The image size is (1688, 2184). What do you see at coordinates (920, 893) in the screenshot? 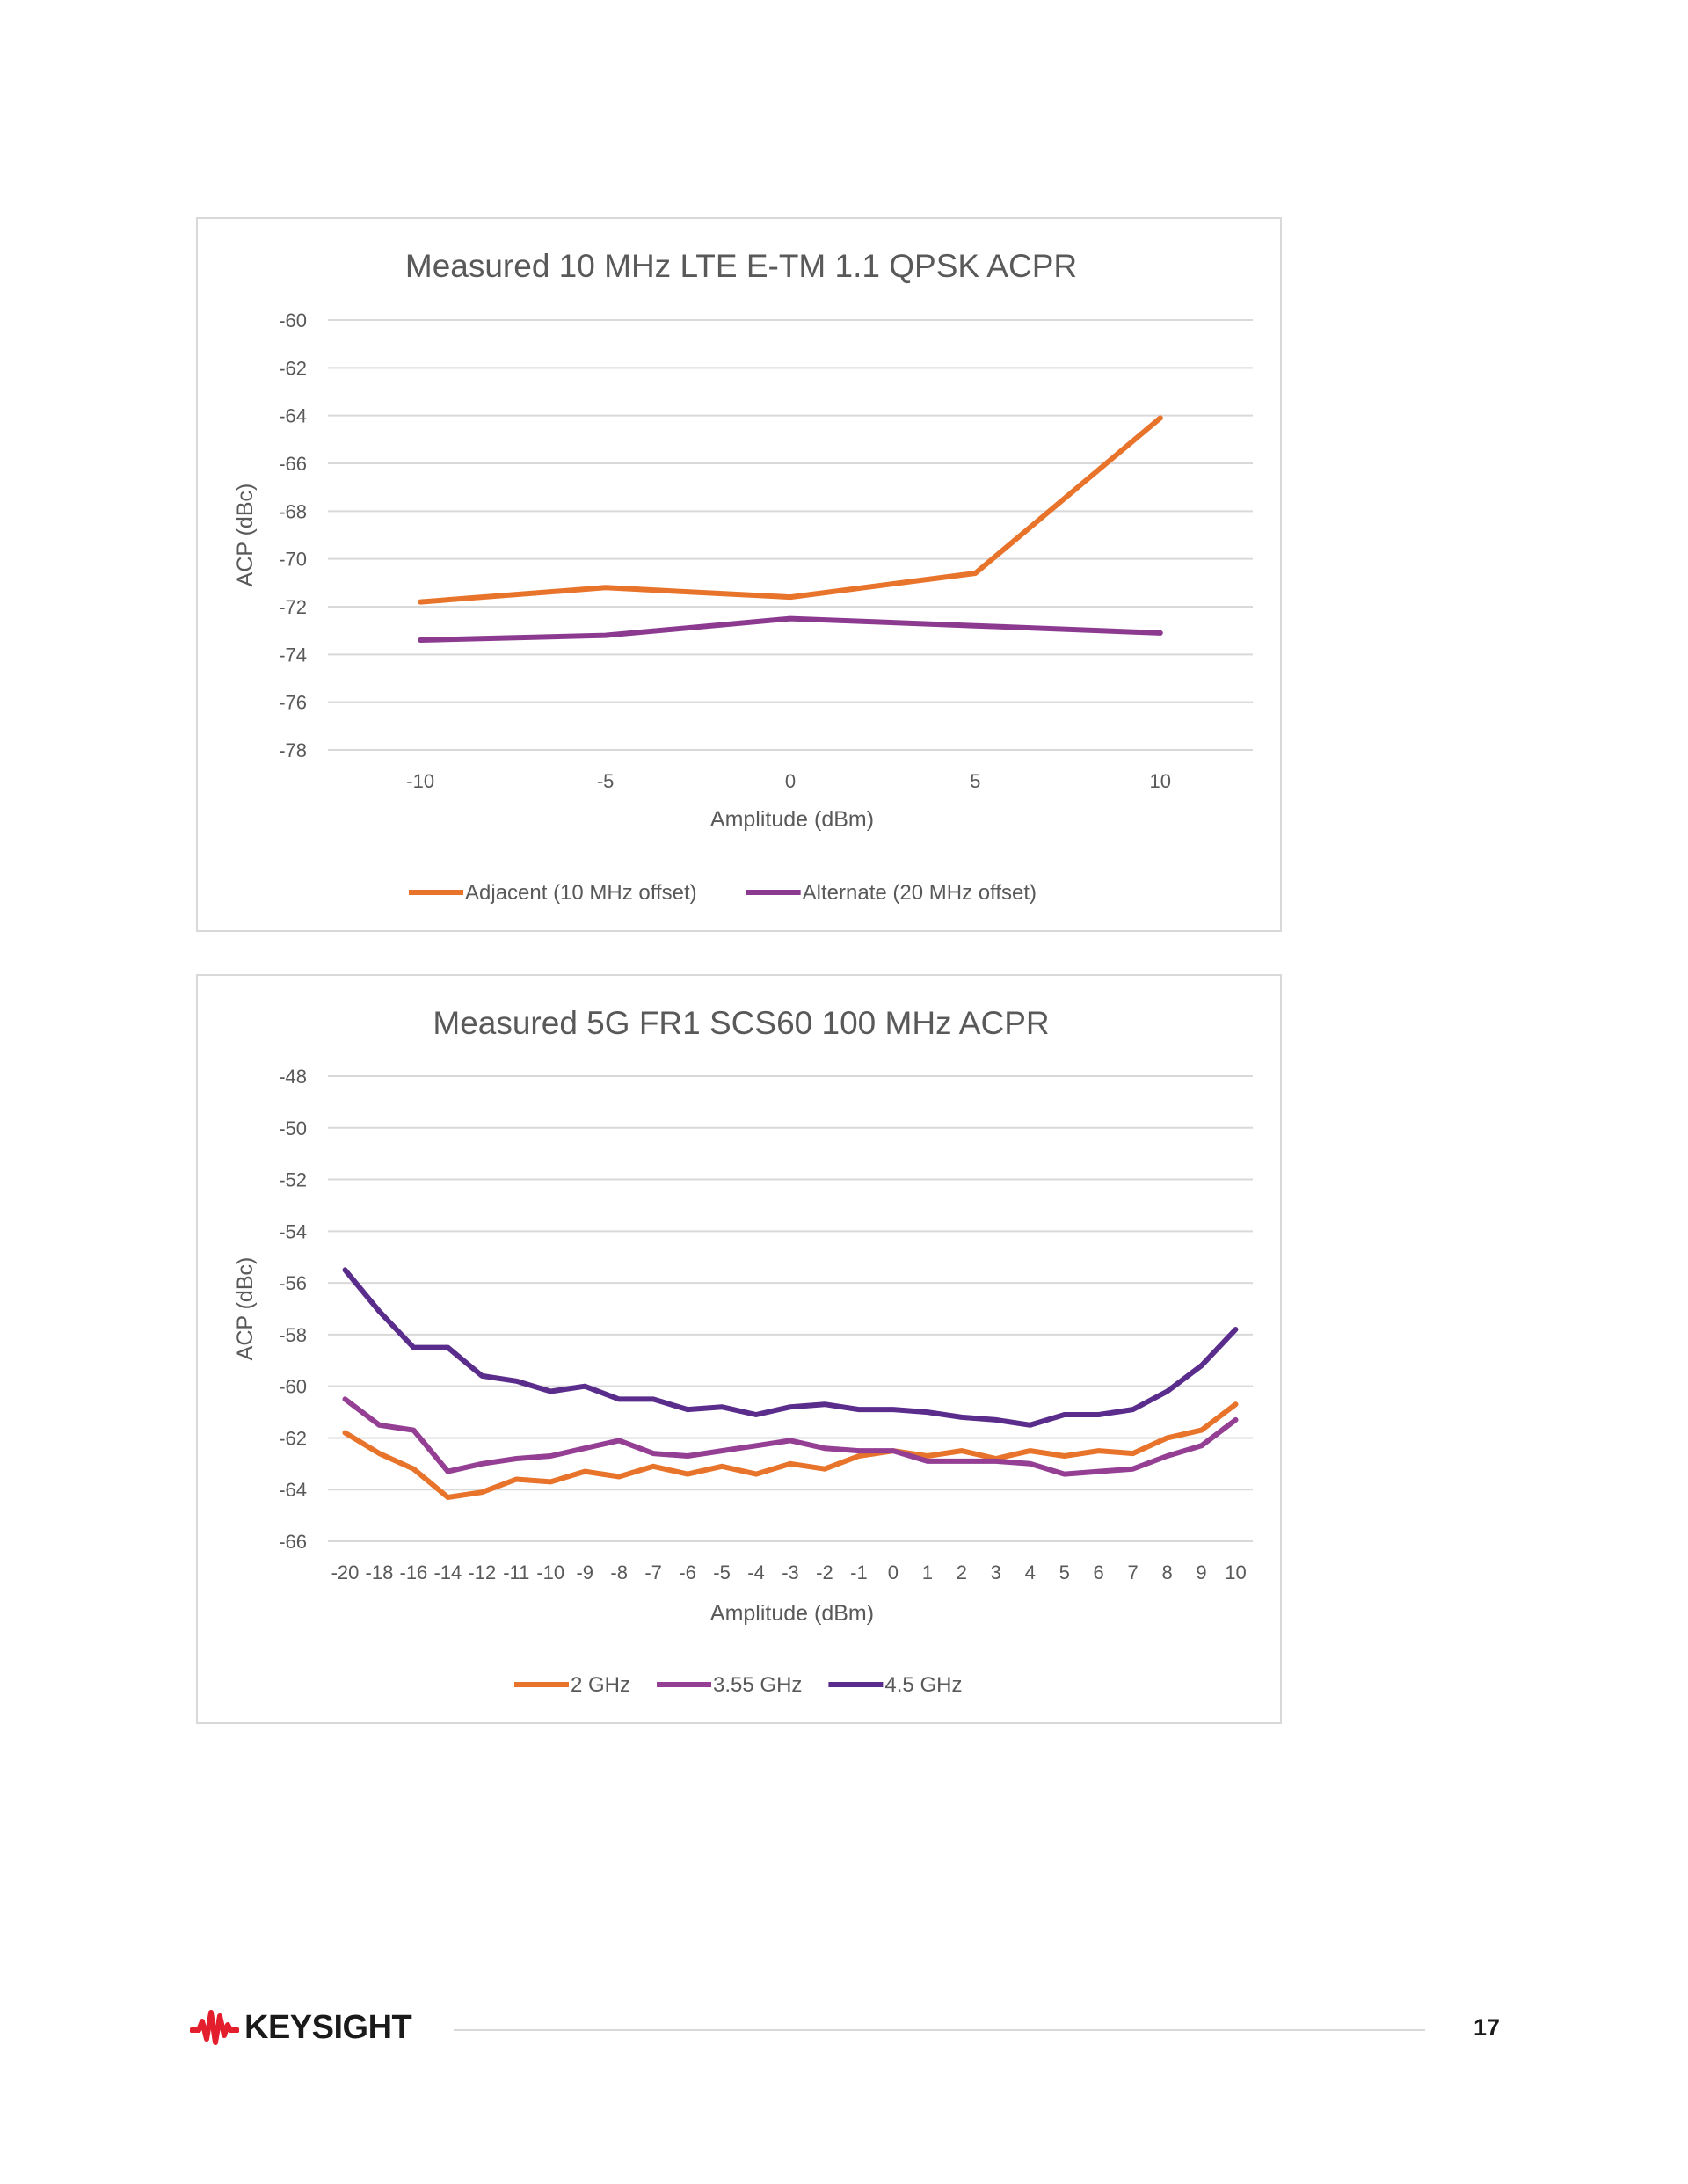
I see `legend-entry: Alternate (20 MHz offset)` at bounding box center [920, 893].